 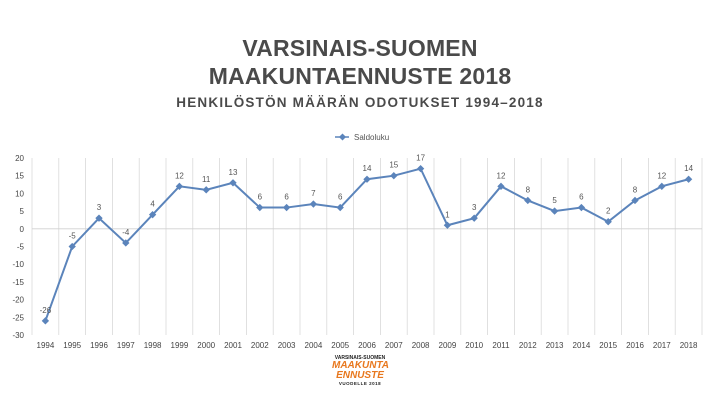 I want to click on x-tick-label: 2013, so click(x=555, y=345).